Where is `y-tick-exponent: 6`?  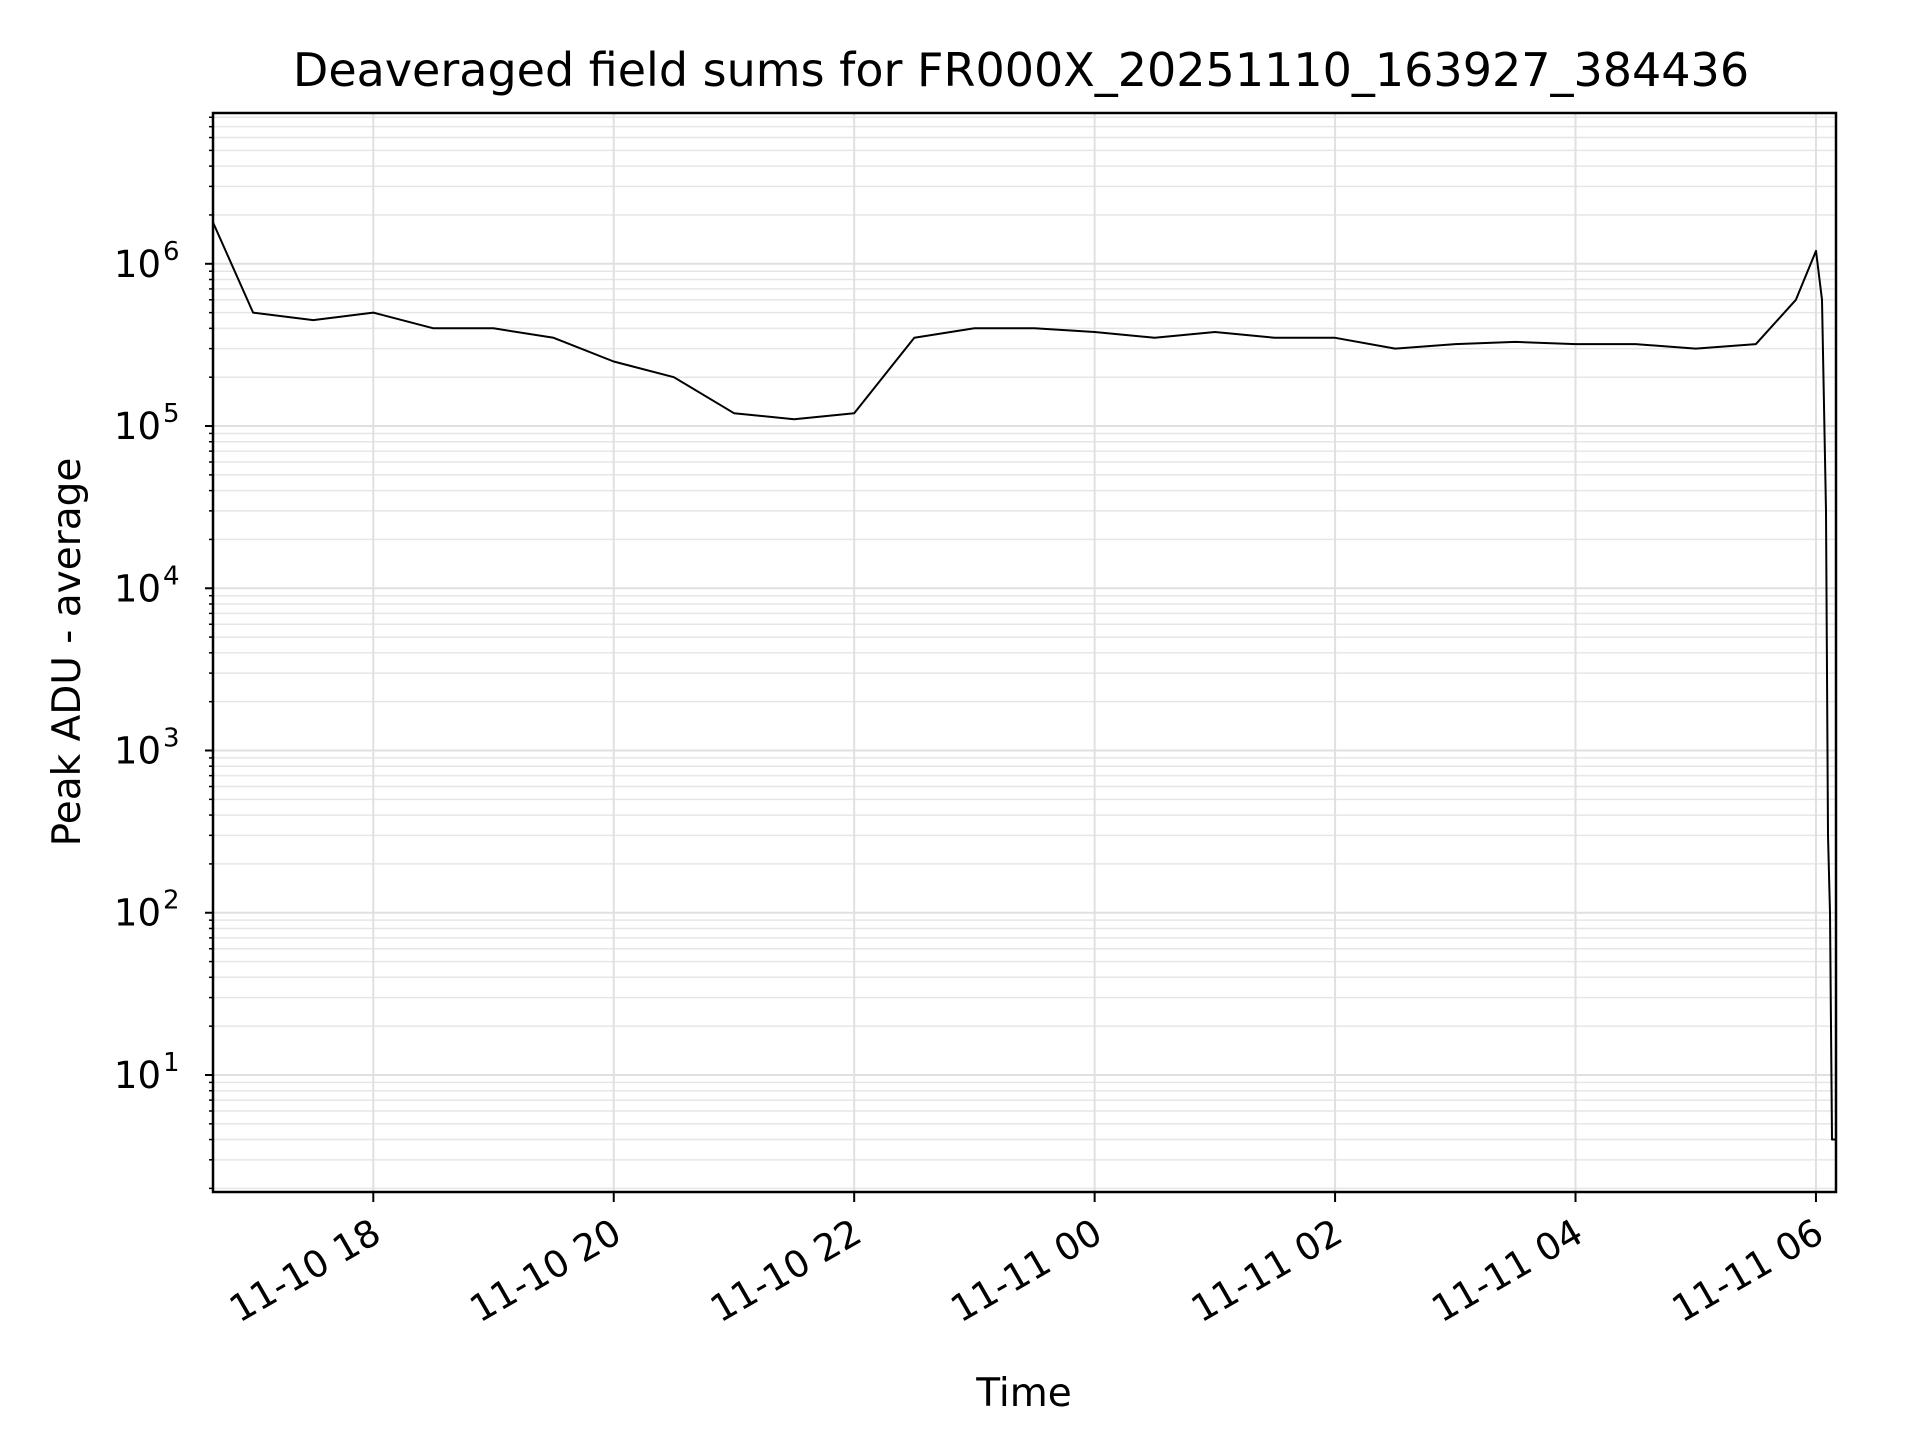 y-tick-exponent: 6 is located at coordinates (171, 252).